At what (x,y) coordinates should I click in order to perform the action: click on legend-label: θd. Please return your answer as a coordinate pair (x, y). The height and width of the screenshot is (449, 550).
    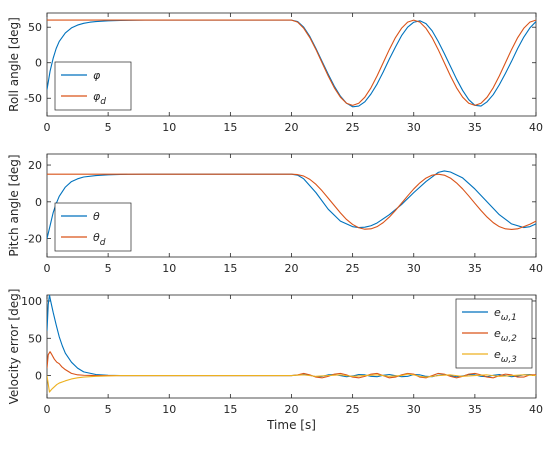
    Looking at the image, I should click on (99, 239).